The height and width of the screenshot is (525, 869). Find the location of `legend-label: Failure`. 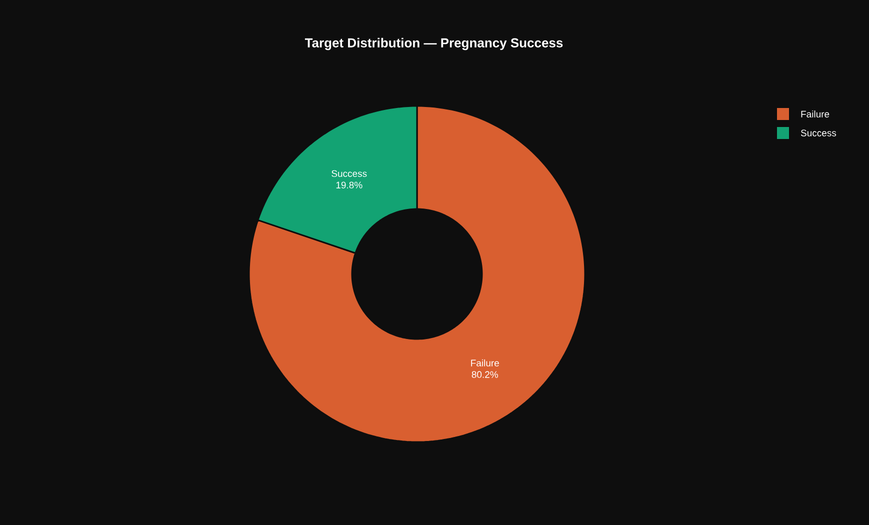

legend-label: Failure is located at coordinates (815, 114).